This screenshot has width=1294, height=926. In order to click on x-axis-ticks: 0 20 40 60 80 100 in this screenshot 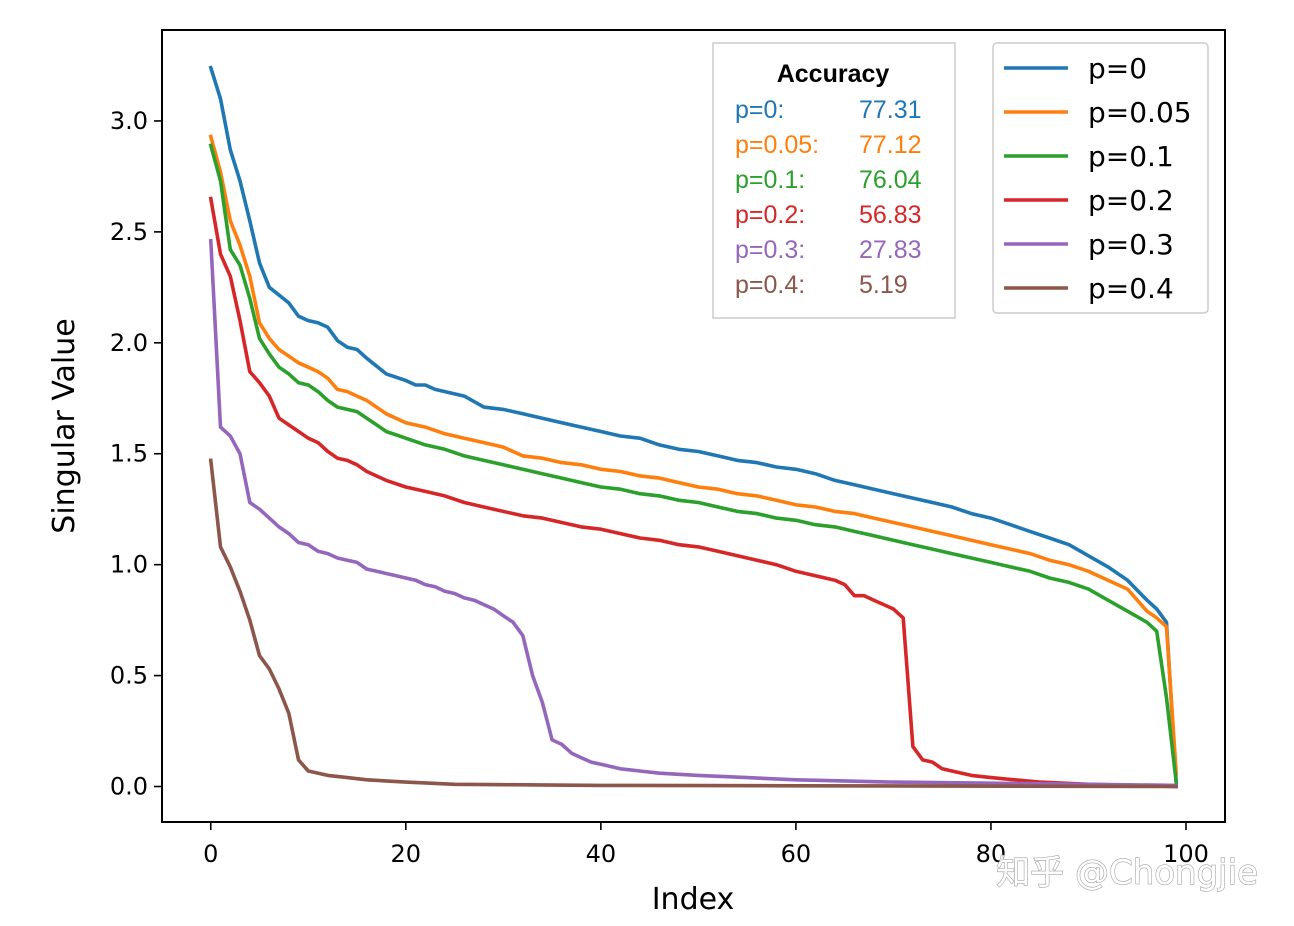, I will do `click(706, 845)`.